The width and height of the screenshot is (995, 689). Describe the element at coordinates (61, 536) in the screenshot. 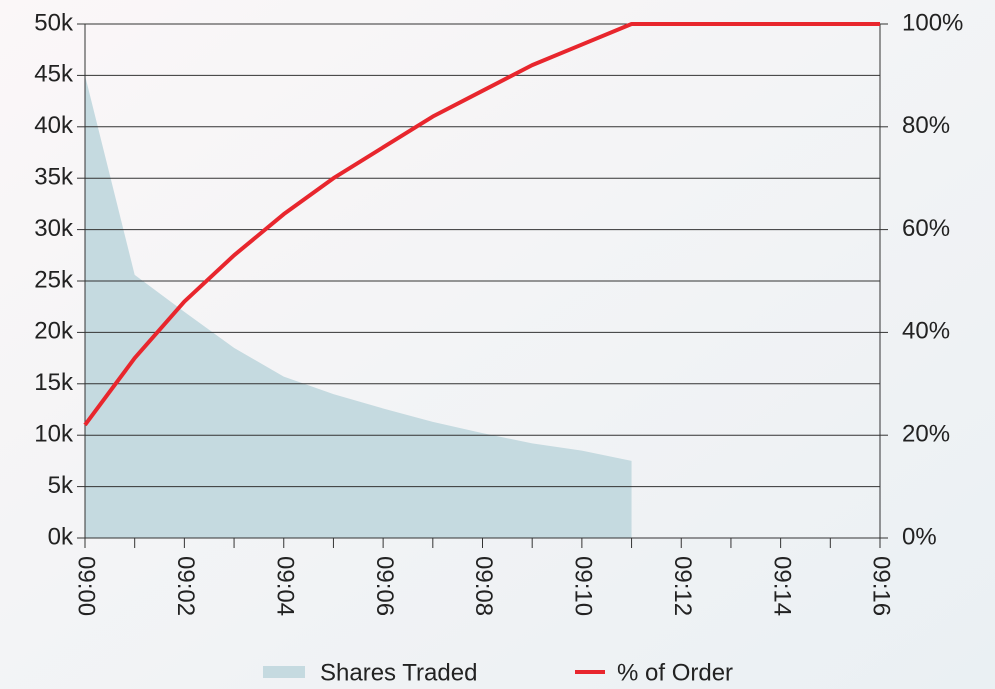

I see `y-tick-label: 0k` at that location.